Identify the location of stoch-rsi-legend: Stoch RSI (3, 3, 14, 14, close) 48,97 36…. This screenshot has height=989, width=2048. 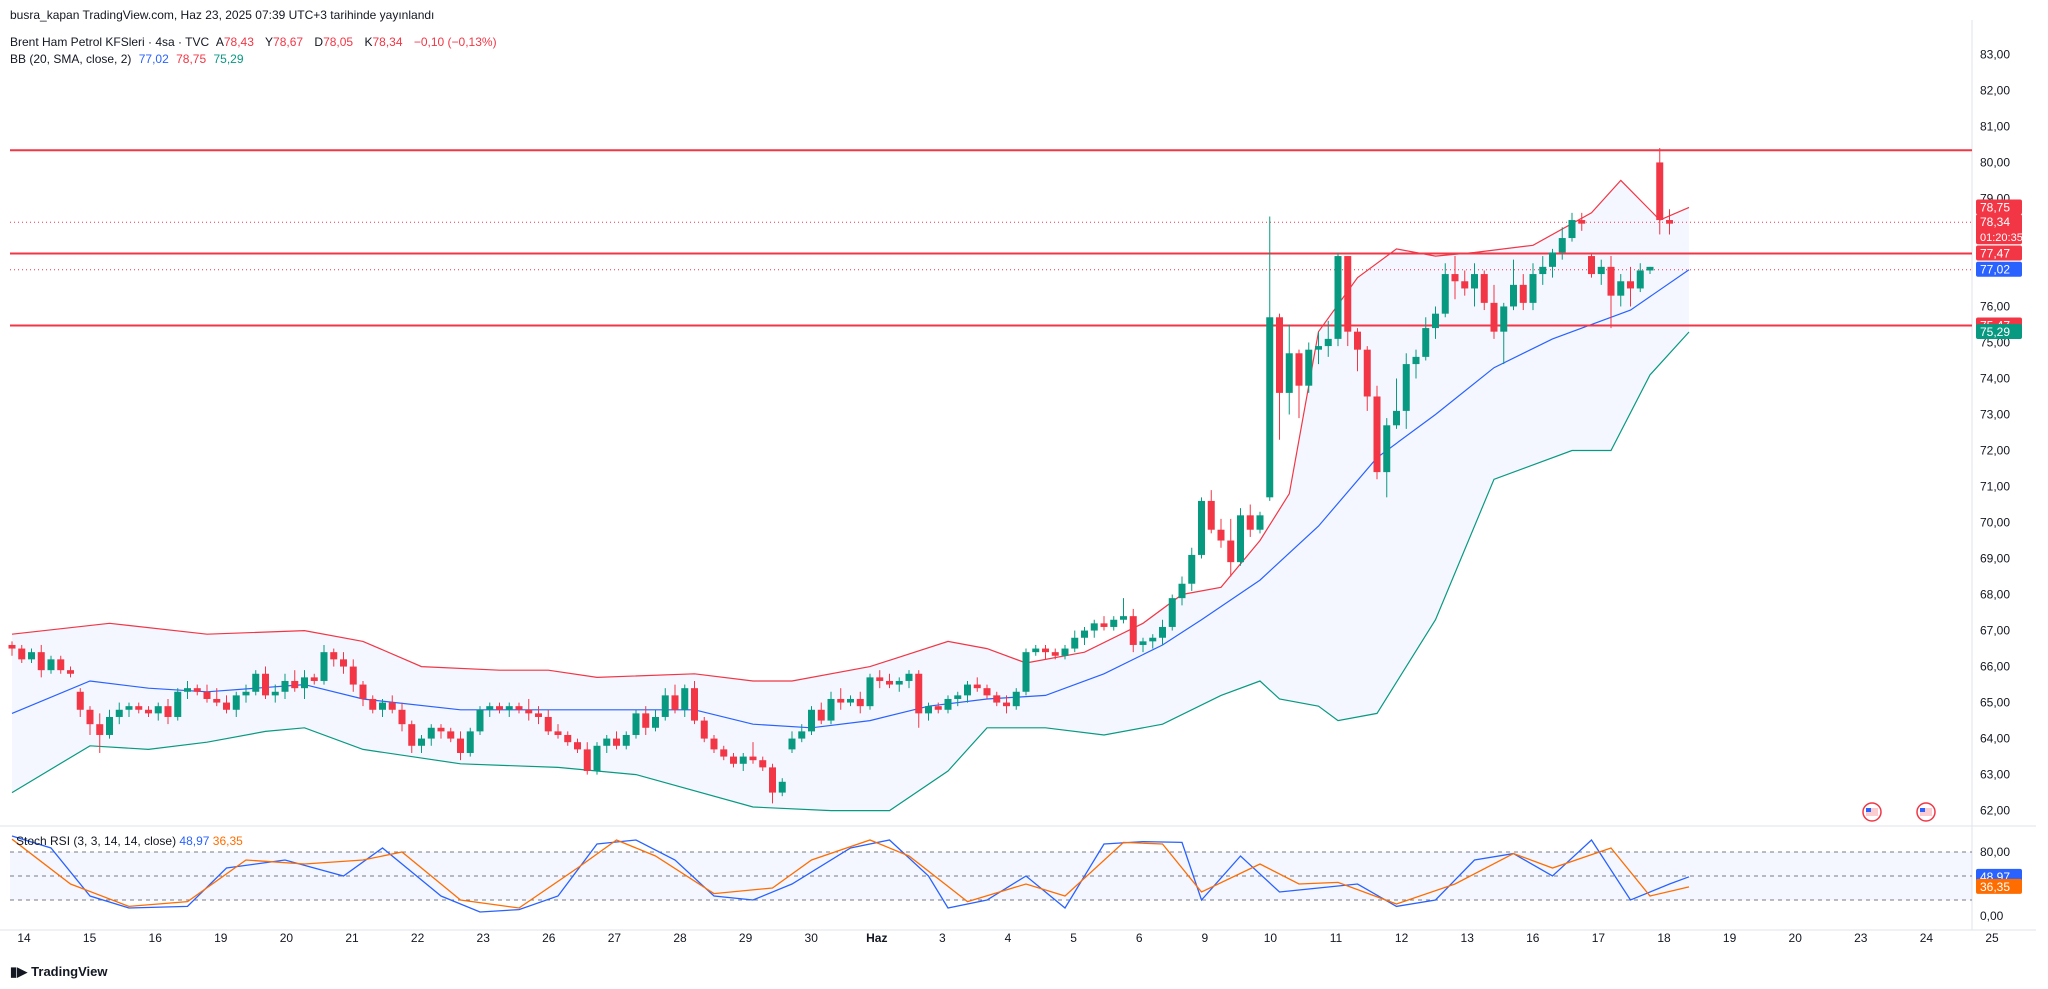
(129, 841).